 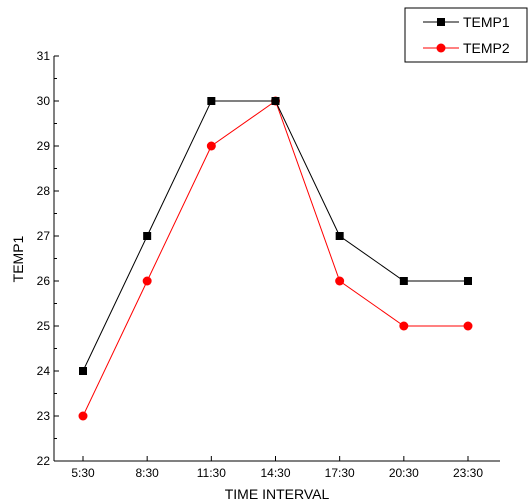 I want to click on legend-label: TEMP1, so click(x=486, y=22).